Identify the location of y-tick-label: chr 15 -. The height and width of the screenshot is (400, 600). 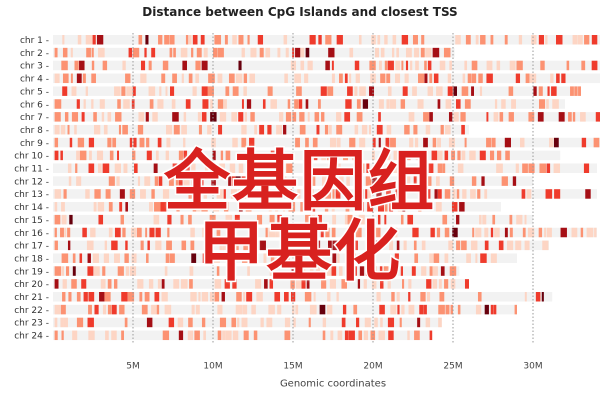
(31, 221).